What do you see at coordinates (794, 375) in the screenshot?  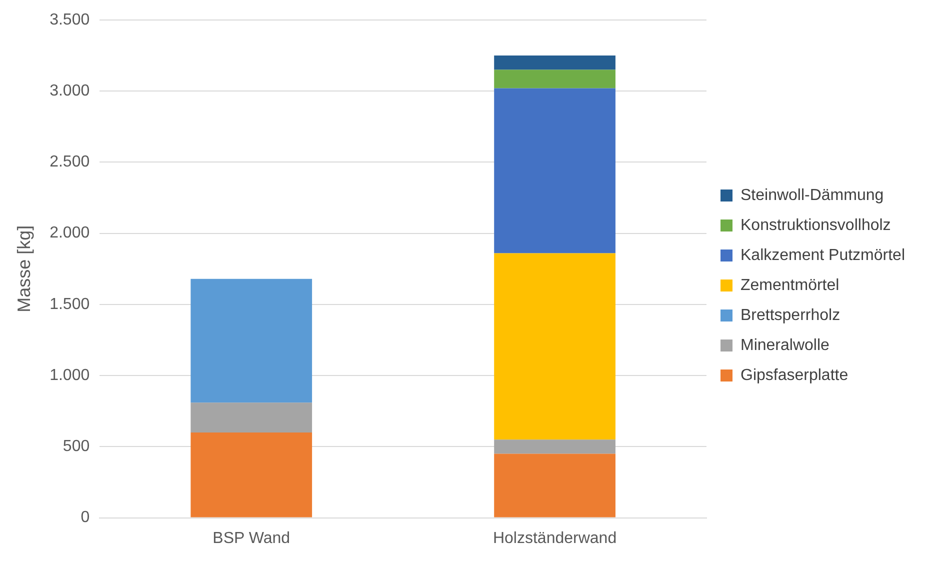 I see `legend-label: Gipsfaserplatte` at bounding box center [794, 375].